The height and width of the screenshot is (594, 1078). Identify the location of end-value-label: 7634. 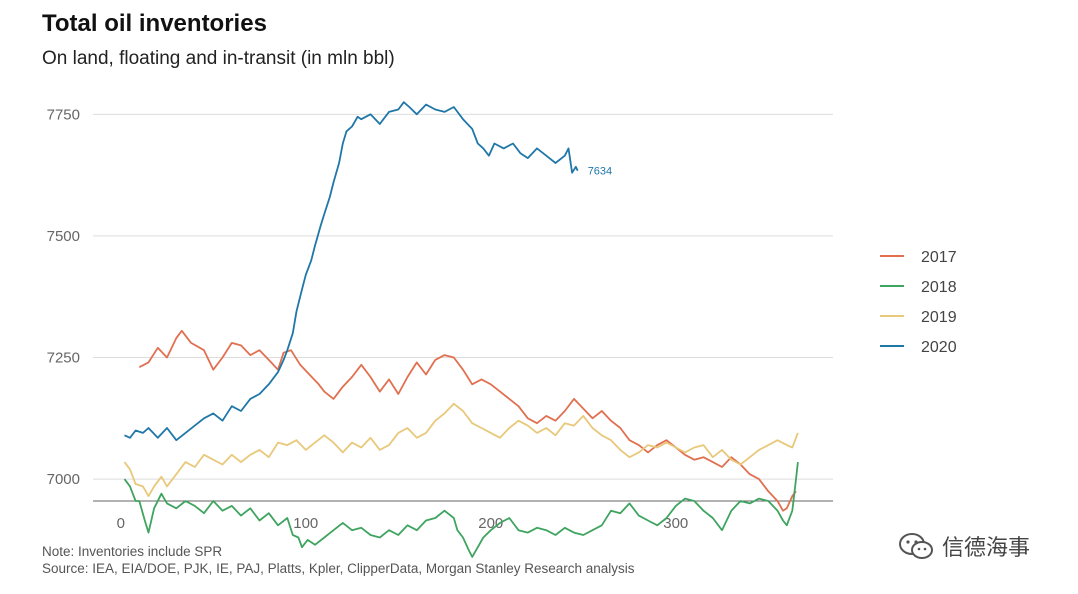
(600, 172).